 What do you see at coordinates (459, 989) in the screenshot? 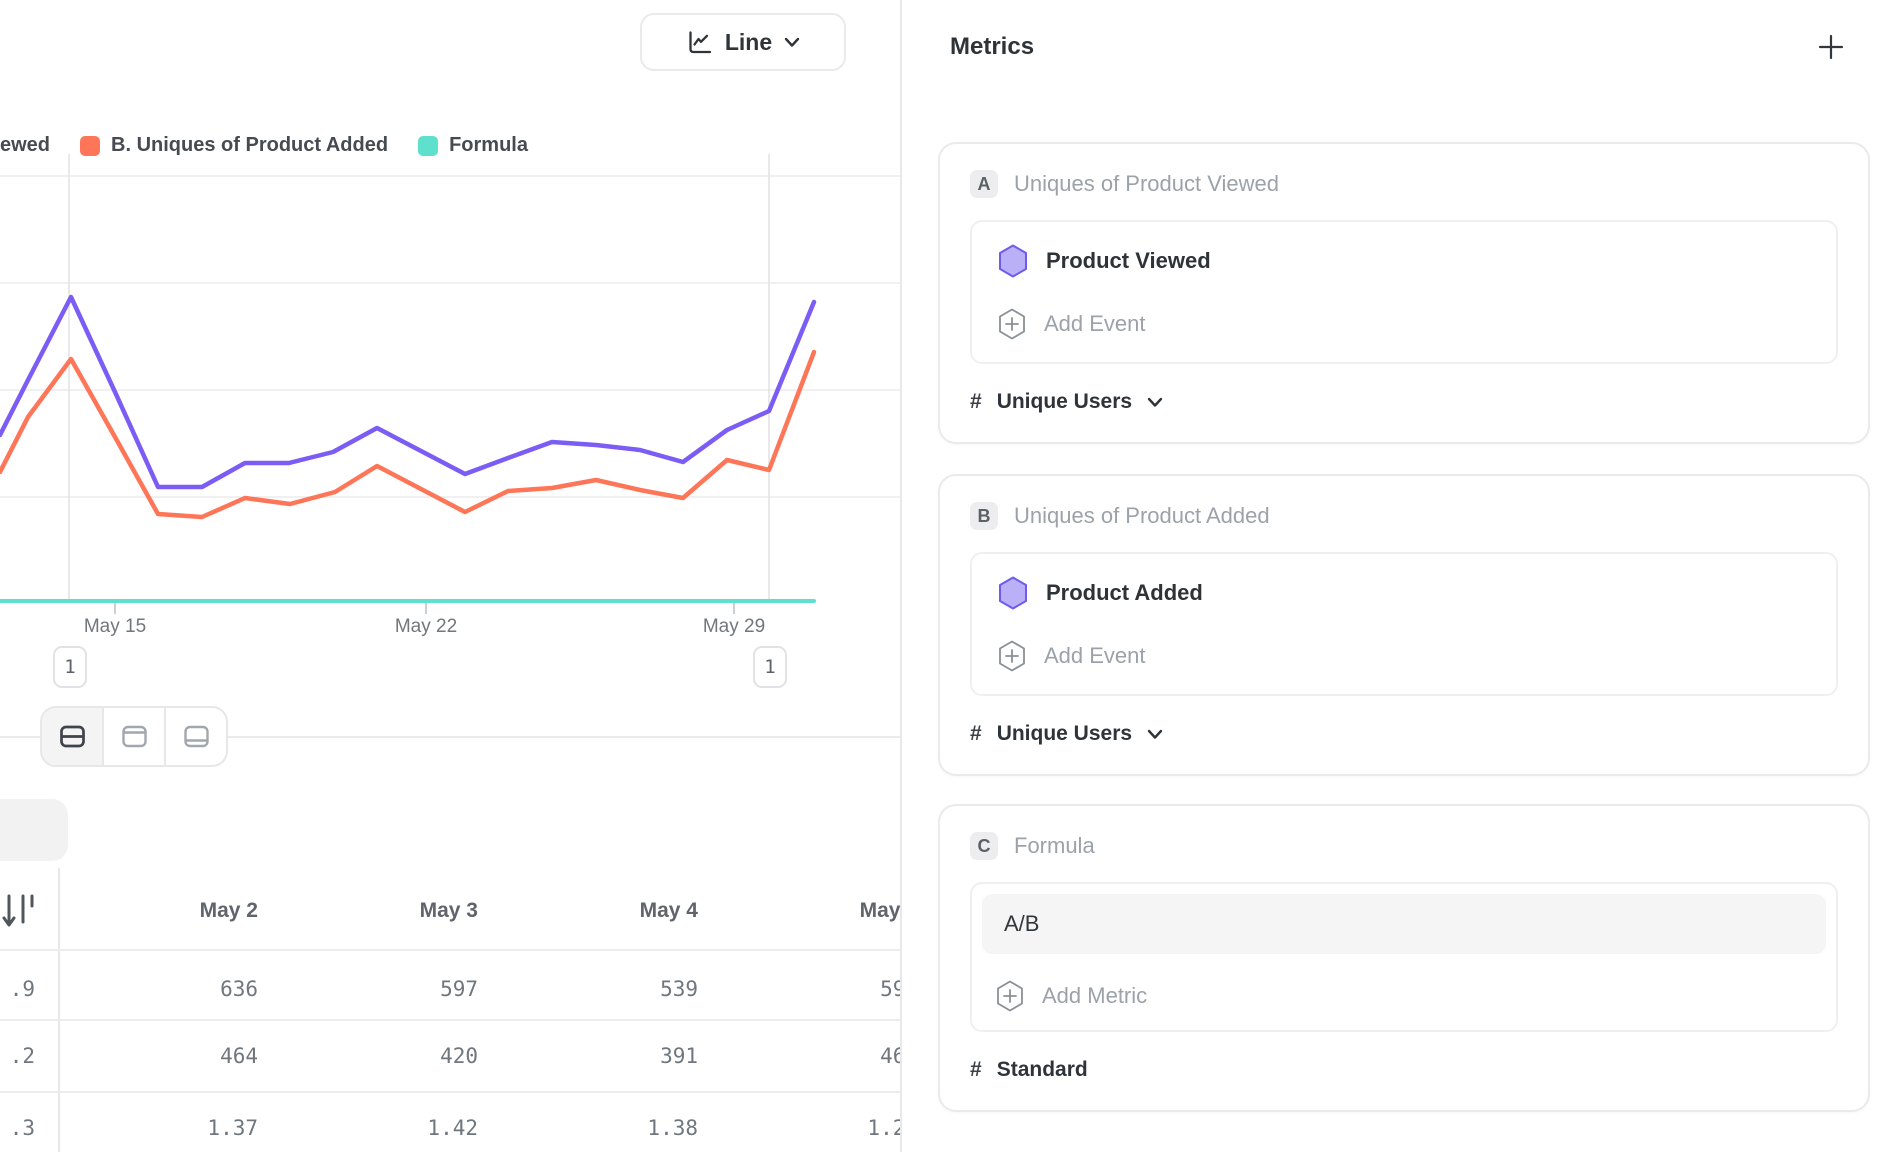
I see `table-cell: 597` at bounding box center [459, 989].